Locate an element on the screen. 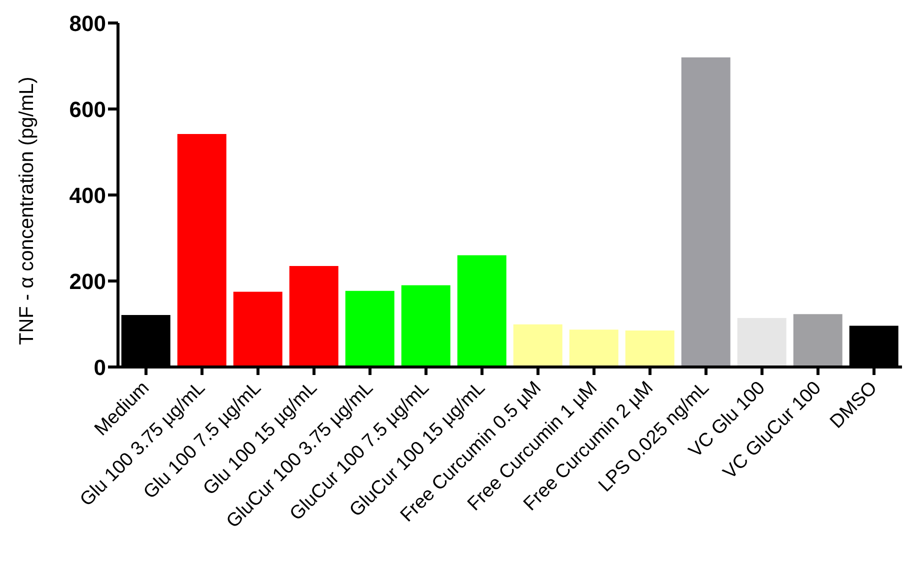 The image size is (920, 580). y-axis-title: TNF - α concentration (pg/mL) is located at coordinates (27, 210).